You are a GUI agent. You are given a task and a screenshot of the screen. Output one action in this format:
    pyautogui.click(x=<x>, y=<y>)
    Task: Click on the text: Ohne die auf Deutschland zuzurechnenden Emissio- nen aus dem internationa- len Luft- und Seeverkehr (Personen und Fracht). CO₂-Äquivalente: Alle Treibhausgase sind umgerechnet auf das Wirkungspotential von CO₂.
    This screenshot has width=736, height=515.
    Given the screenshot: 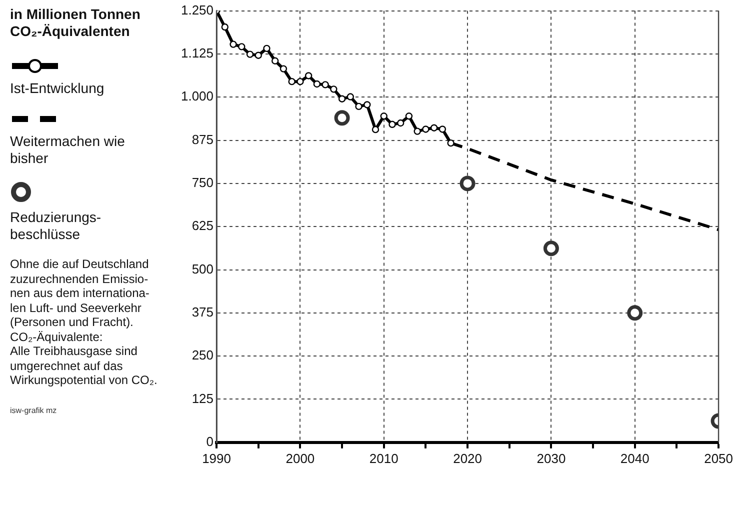 What is the action you would take?
    pyautogui.click(x=84, y=322)
    